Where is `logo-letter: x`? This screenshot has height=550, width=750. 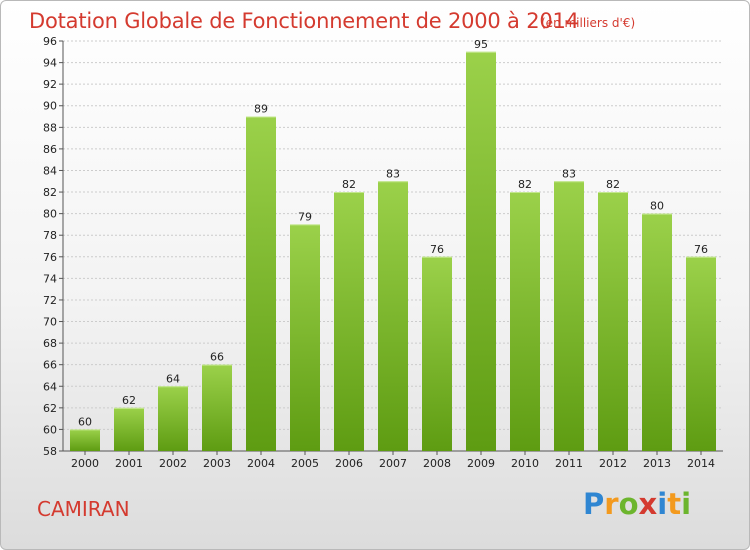 logo-letter: x is located at coordinates (648, 504).